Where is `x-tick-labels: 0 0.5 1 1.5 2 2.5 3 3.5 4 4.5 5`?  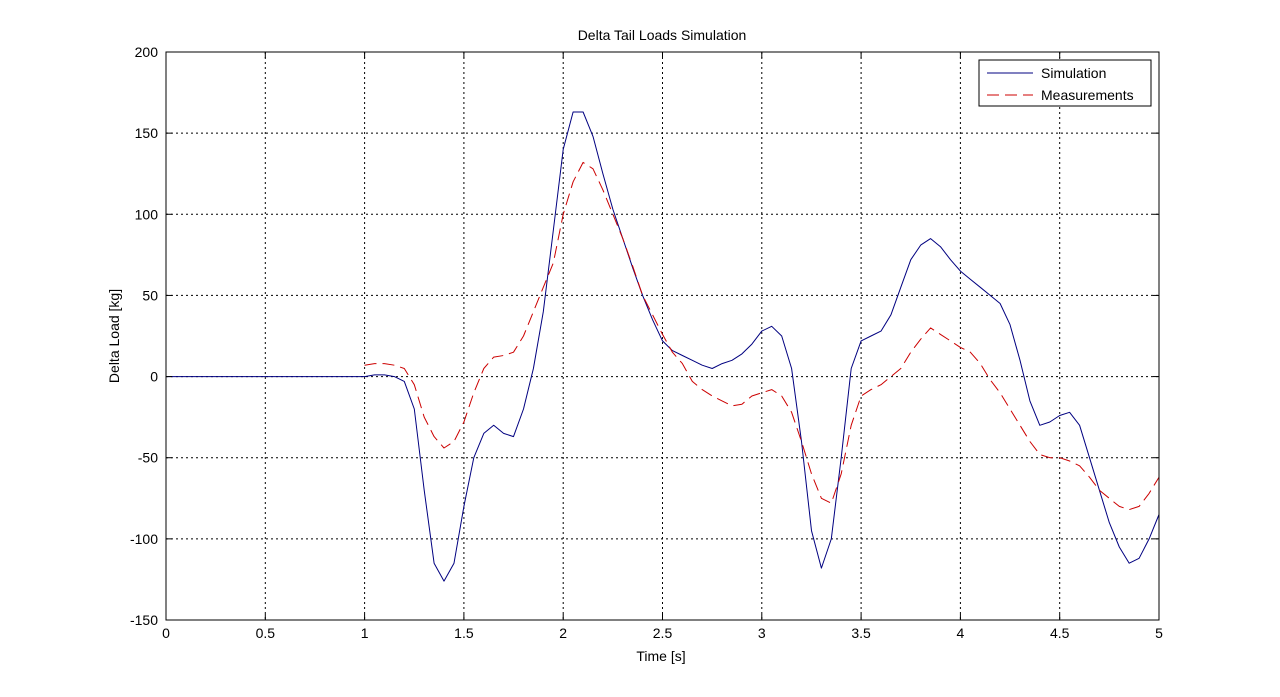 x-tick-labels: 0 0.5 1 1.5 2 2.5 3 3.5 4 4.5 5 is located at coordinates (662, 633).